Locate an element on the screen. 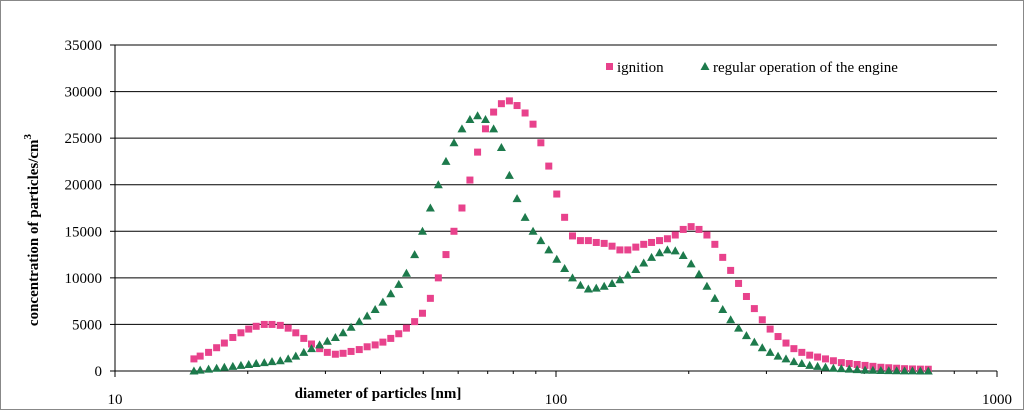  y-axis-title-group: concentration of particles/cm3 is located at coordinates (32, 229).